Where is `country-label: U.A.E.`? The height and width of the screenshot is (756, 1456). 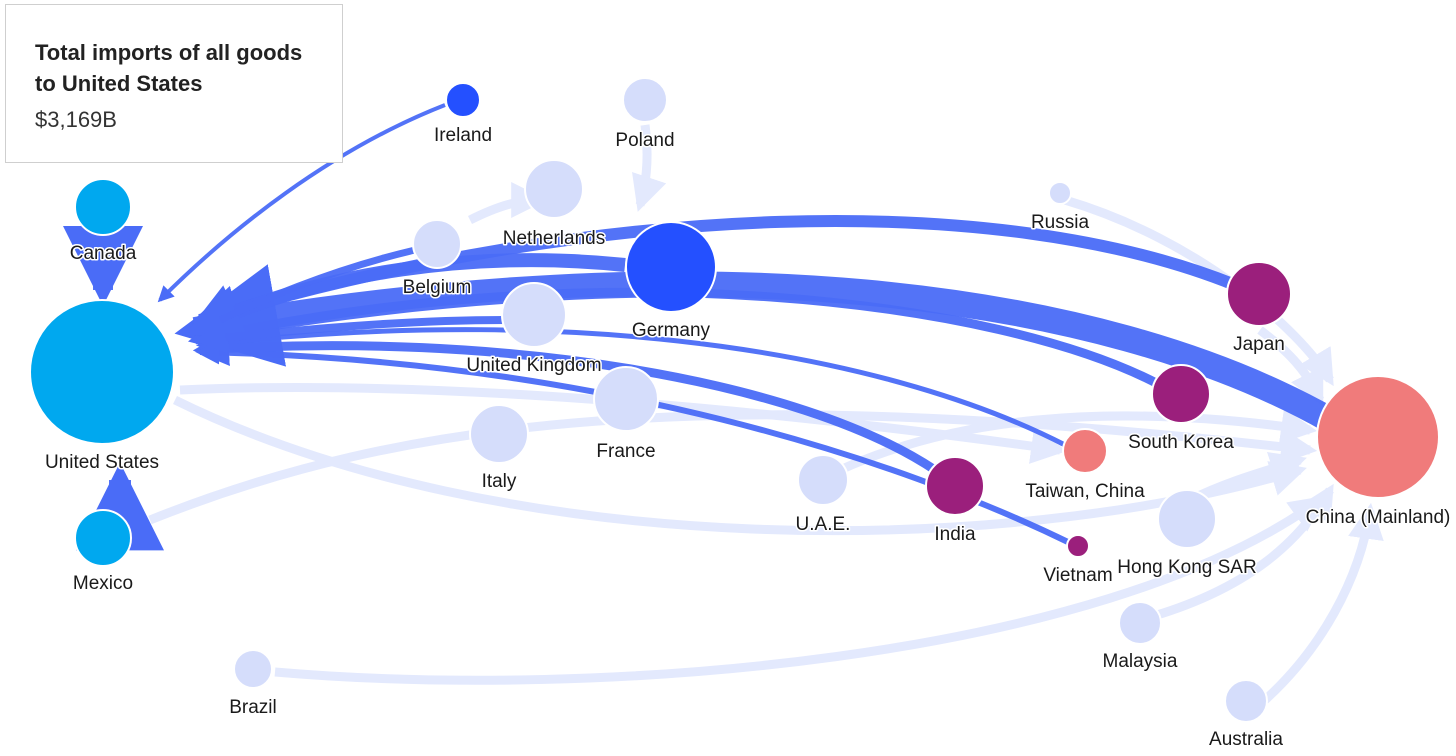
country-label: U.A.E. is located at coordinates (823, 524).